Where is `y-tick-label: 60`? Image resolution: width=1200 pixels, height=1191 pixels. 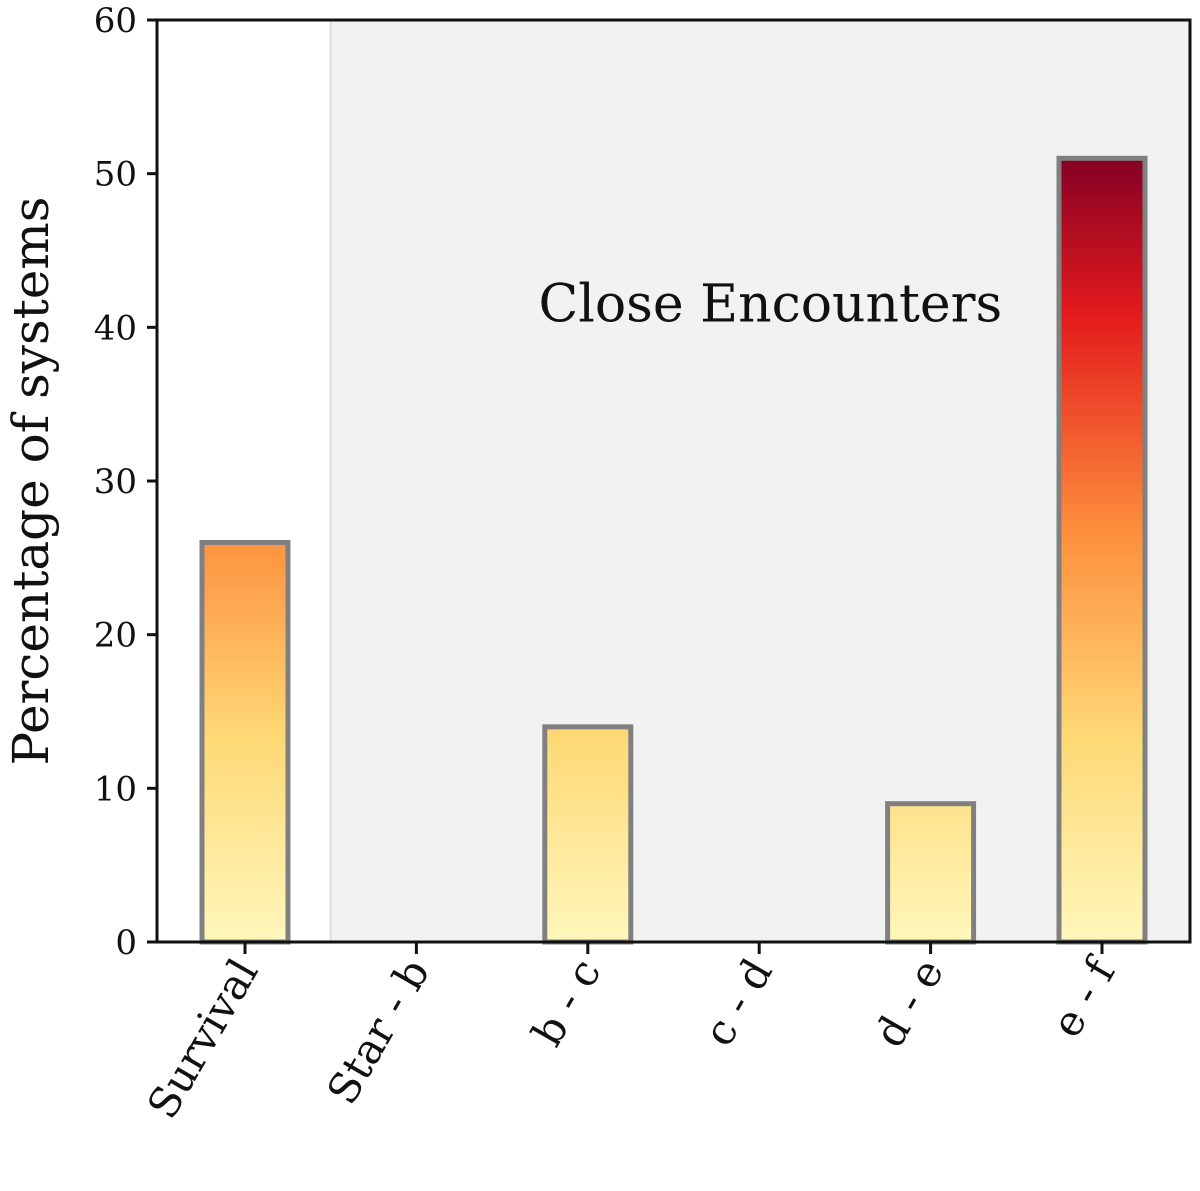
y-tick-label: 60 is located at coordinates (115, 21).